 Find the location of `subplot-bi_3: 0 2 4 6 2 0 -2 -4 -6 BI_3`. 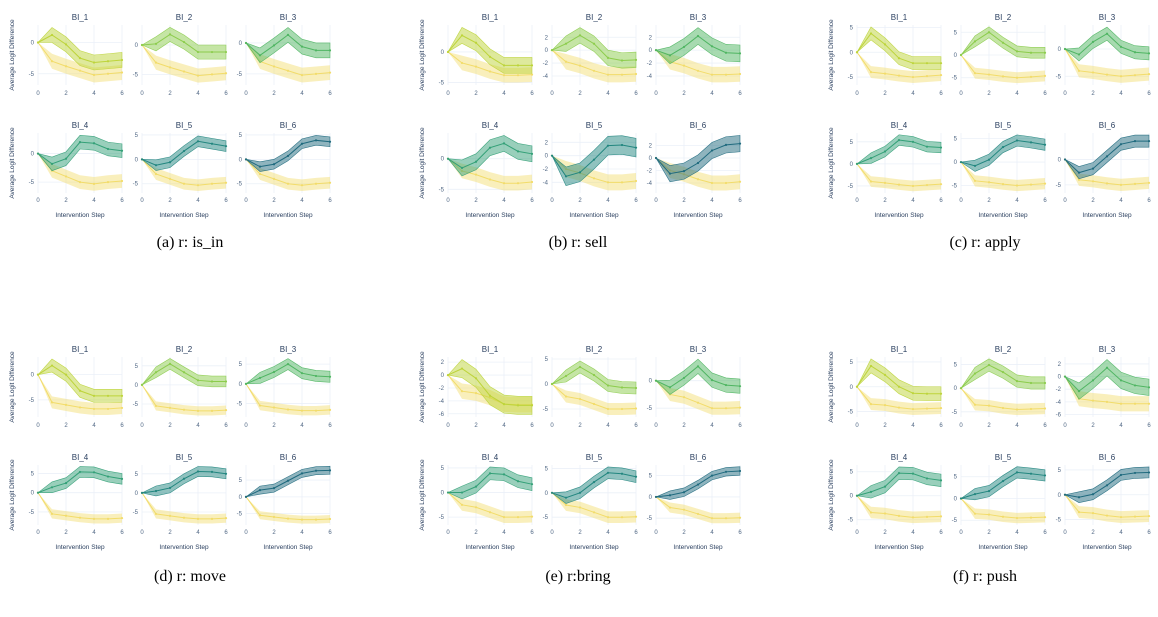

subplot-bi_3: 0 2 4 6 2 0 -2 -4 -6 BI_3 is located at coordinates (1104, 387).